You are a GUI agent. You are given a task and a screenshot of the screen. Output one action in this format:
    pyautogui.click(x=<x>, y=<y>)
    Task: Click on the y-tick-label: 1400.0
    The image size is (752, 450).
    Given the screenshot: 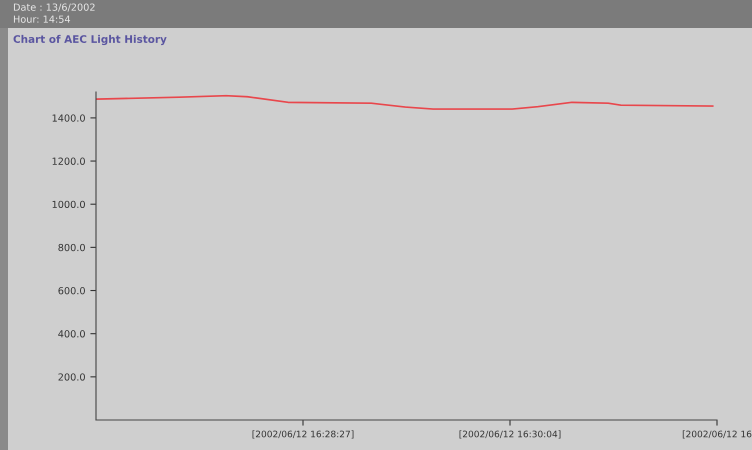 What is the action you would take?
    pyautogui.click(x=68, y=118)
    